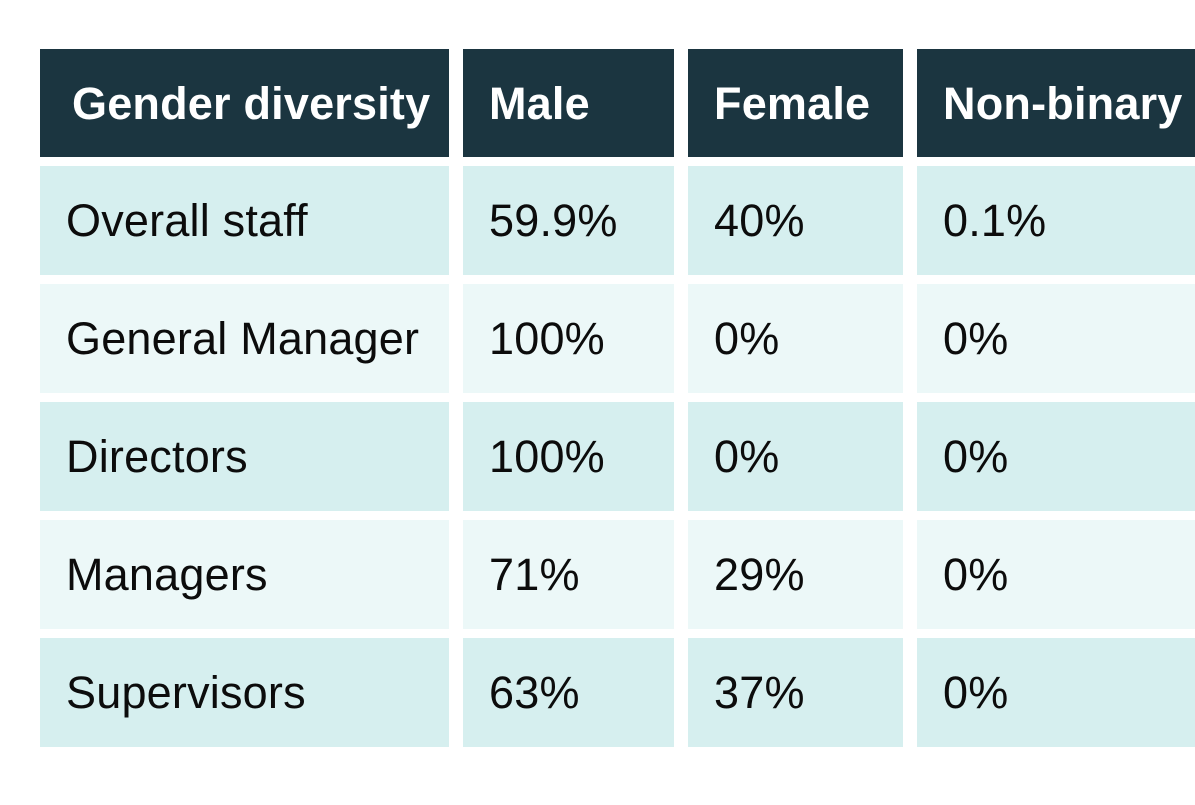  I want to click on column-header-male: Male, so click(568, 103).